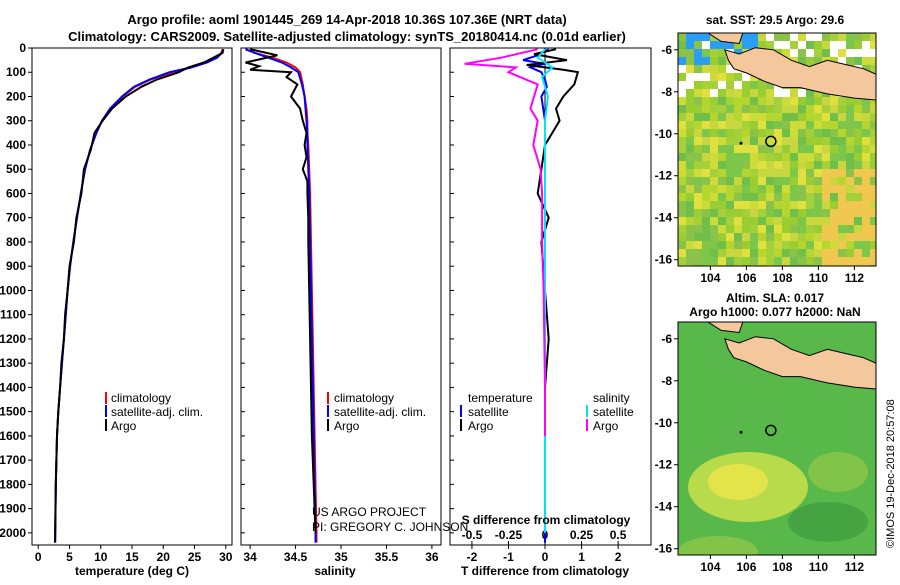  I want to click on legend-sal-argo: Argo, so click(606, 426).